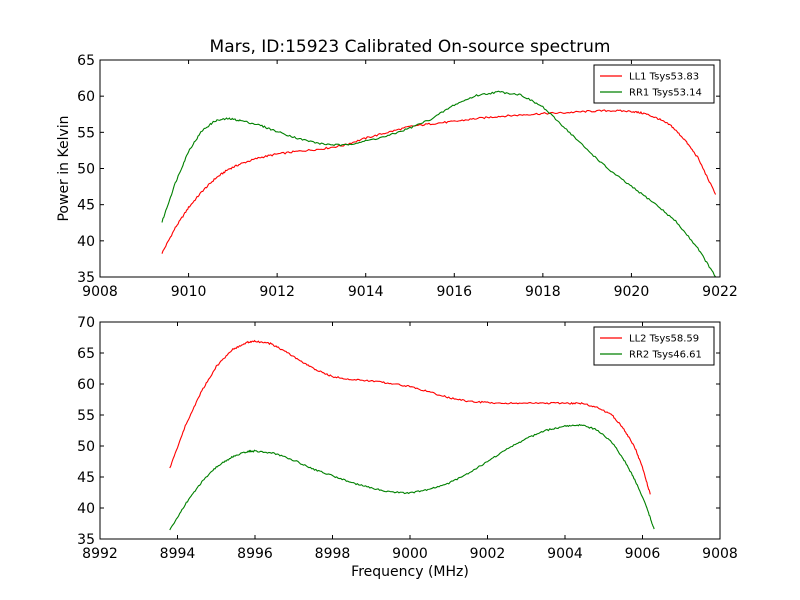 Image resolution: width=800 pixels, height=600 pixels. I want to click on legend-entry: LL2 Tsys58.59, so click(664, 339).